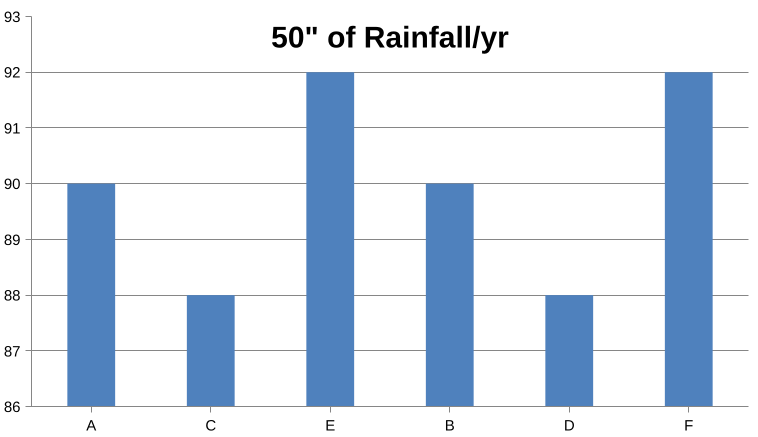  Describe the element at coordinates (210, 426) in the screenshot. I see `x-tick-label: C` at that location.